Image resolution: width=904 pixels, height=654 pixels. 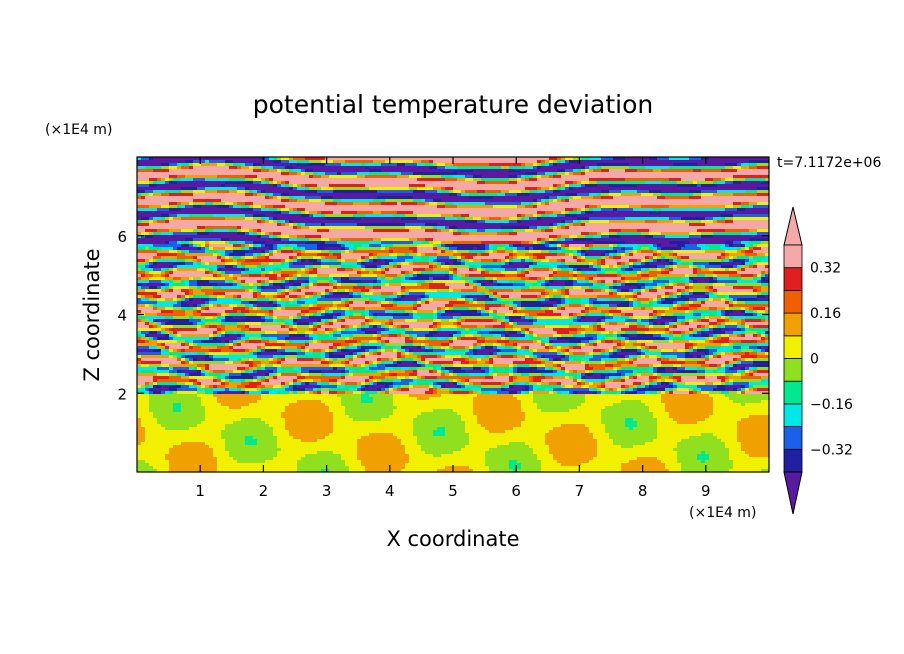 What do you see at coordinates (200, 491) in the screenshot?
I see `x-tick-label: 1` at bounding box center [200, 491].